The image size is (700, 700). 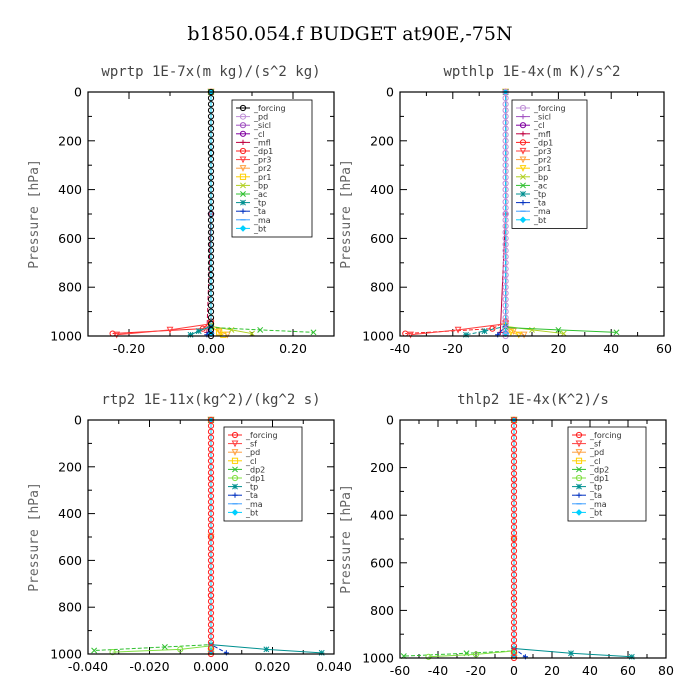 I want to click on legend-label: _bt, so click(x=251, y=512).